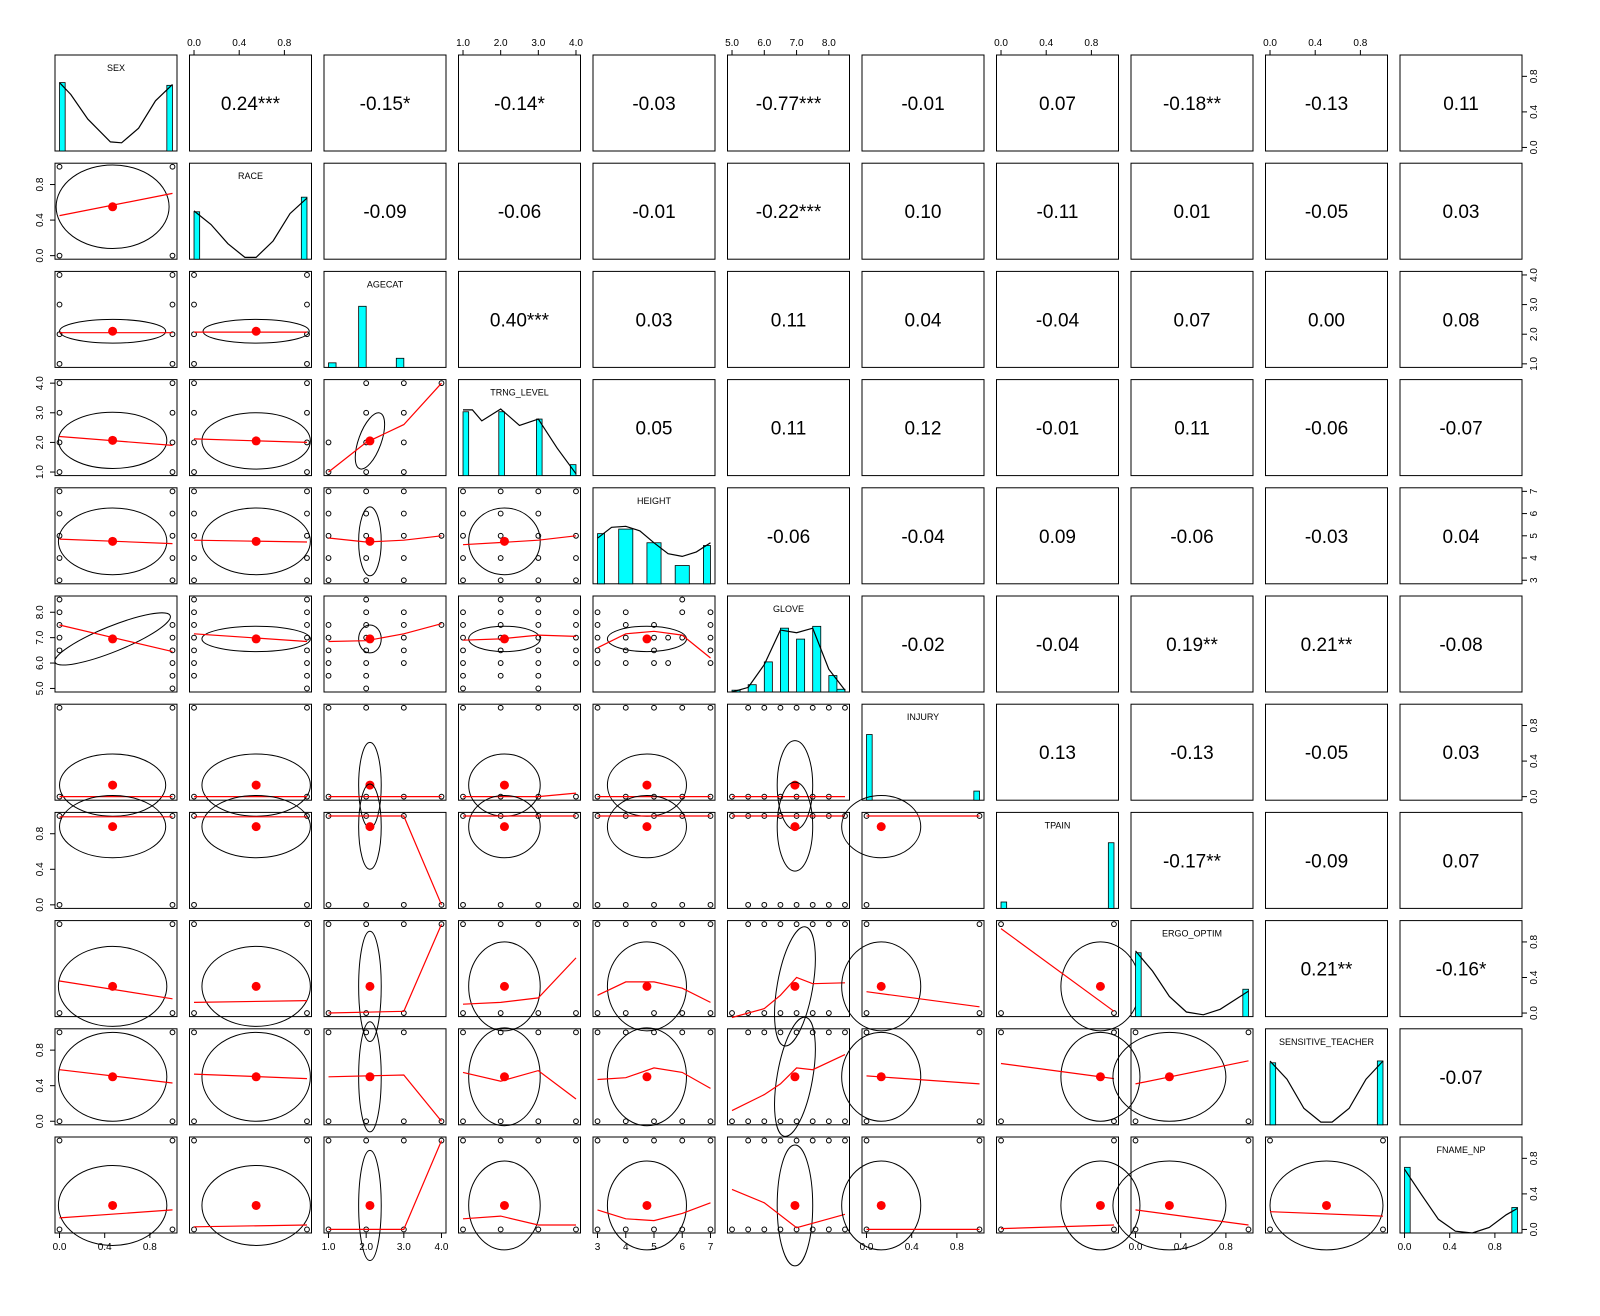 The width and height of the screenshot is (1600, 1316). I want to click on correlation-value: -0.09, so click(384, 212).